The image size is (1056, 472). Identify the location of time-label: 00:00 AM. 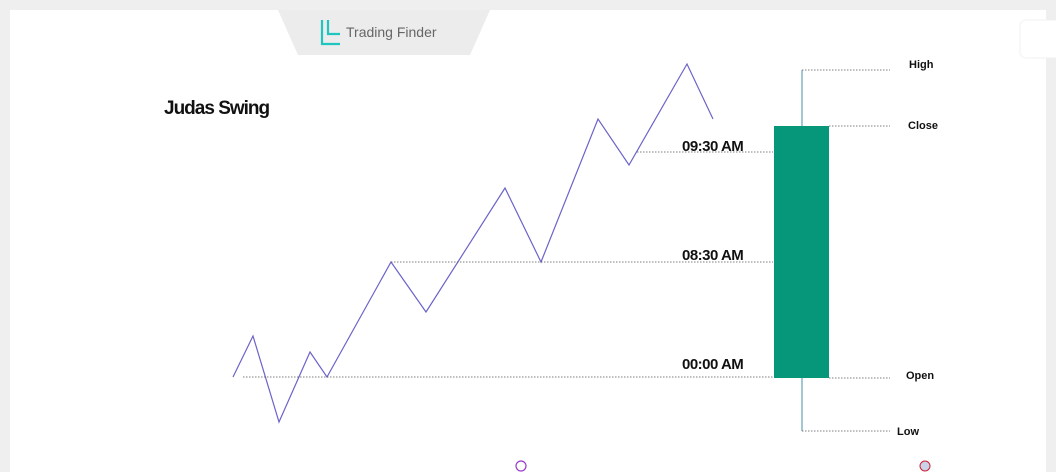
(712, 364).